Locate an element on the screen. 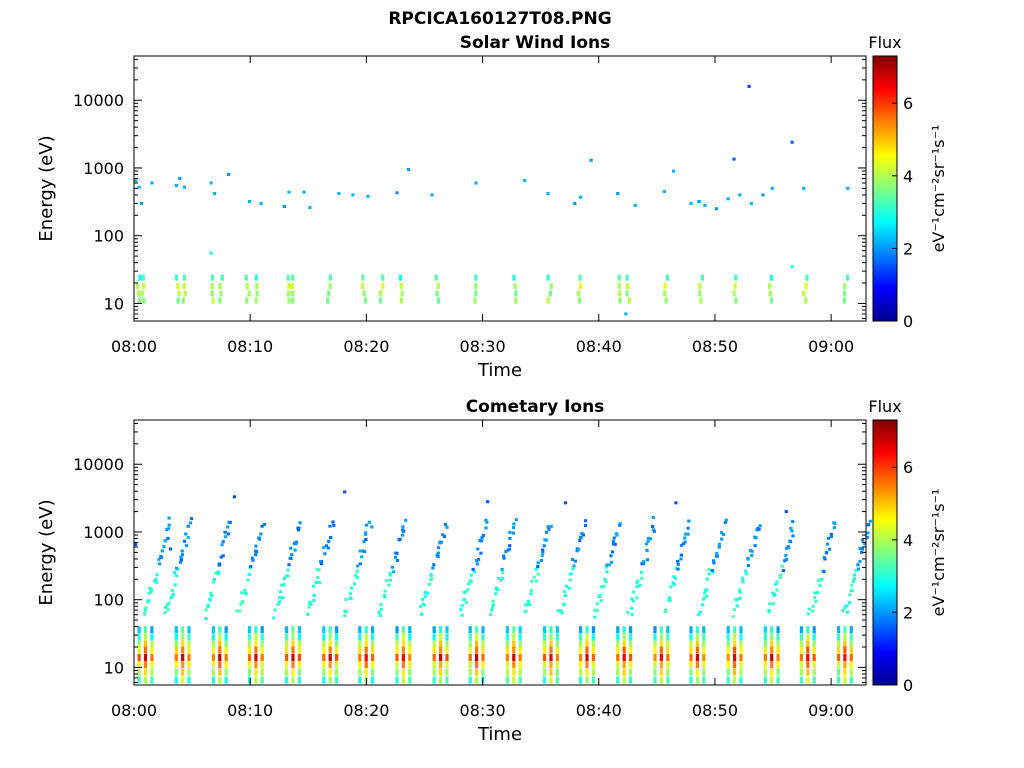  x-axis-label: Time is located at coordinates (499, 734).